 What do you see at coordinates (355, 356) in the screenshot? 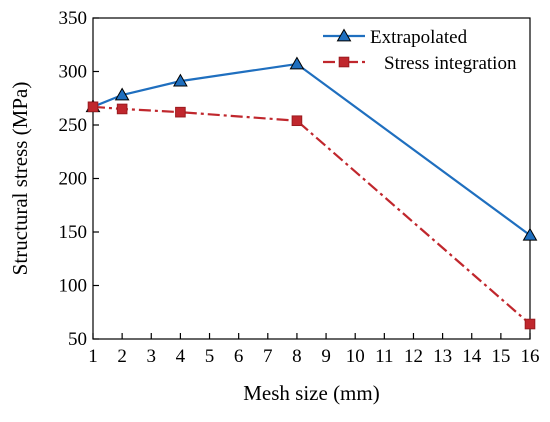
I see `x-tick-label: 10` at bounding box center [355, 356].